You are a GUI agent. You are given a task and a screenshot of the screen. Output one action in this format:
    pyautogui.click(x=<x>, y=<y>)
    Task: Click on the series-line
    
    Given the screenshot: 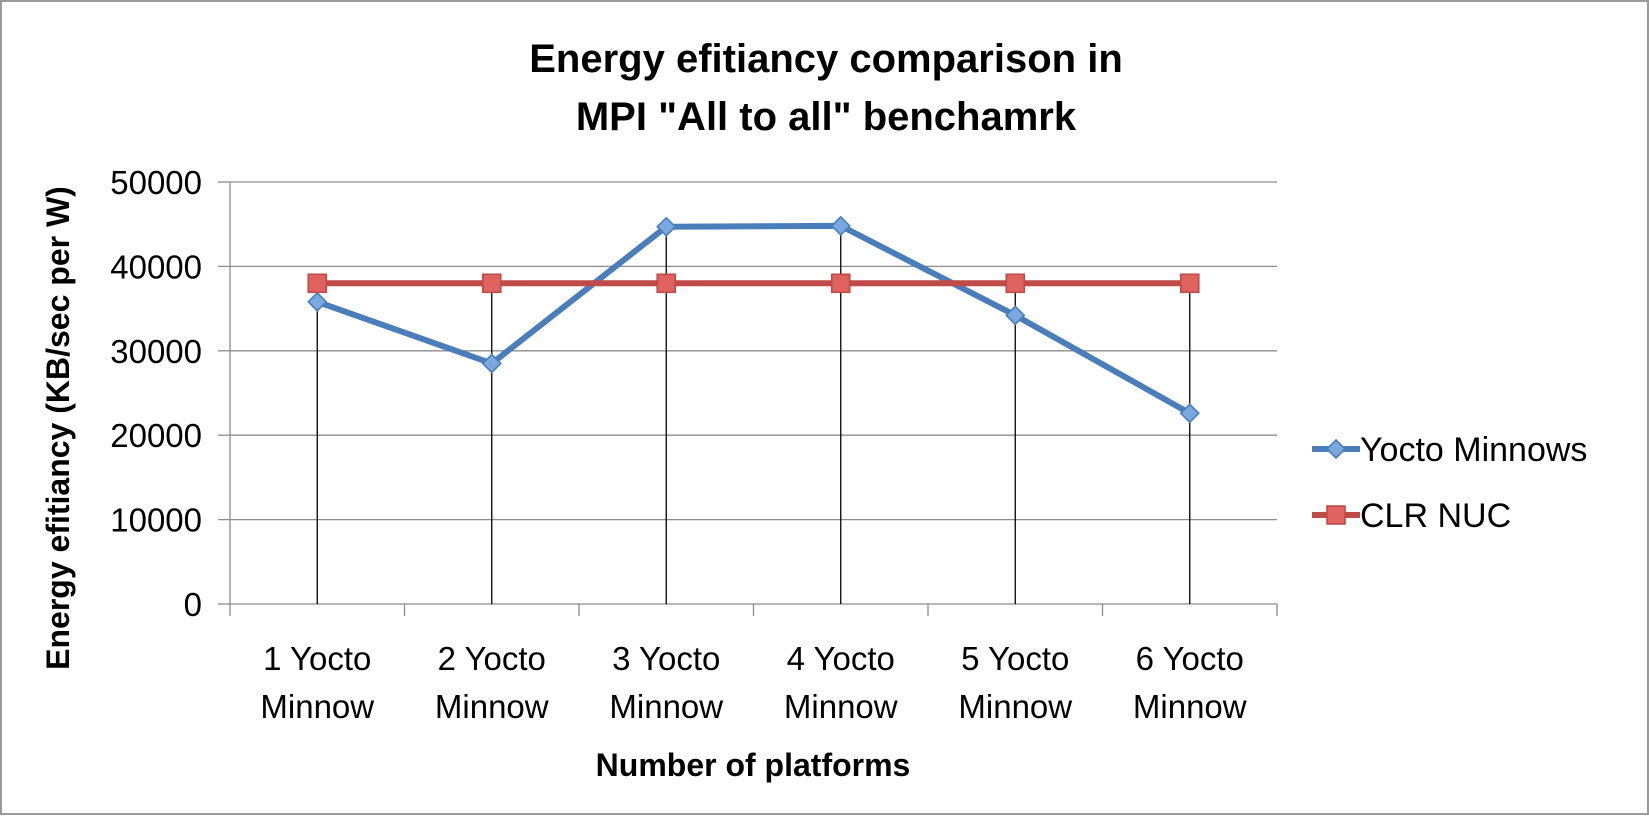 What is the action you would take?
    pyautogui.click(x=753, y=319)
    